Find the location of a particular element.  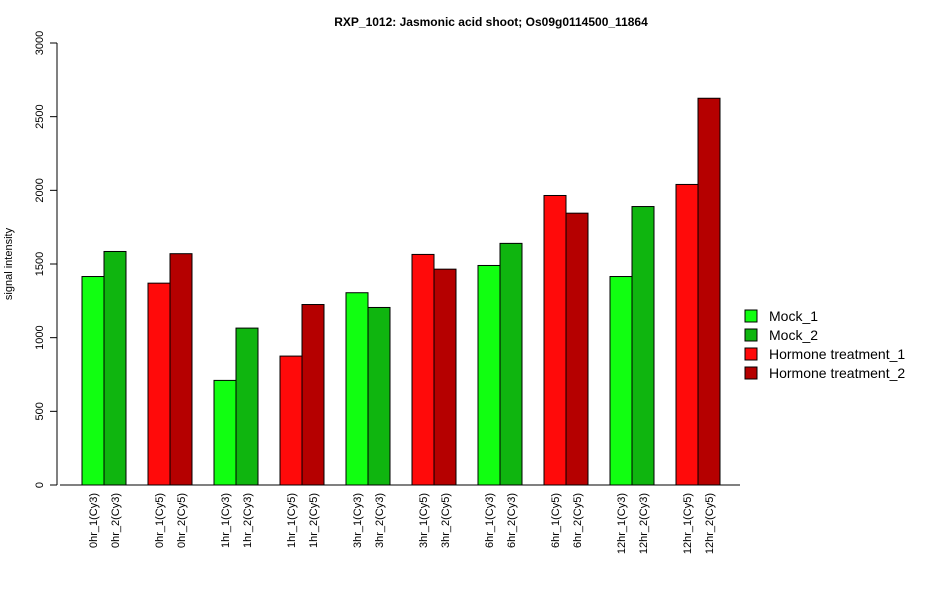

legend-label: Mock_2 is located at coordinates (793, 335).